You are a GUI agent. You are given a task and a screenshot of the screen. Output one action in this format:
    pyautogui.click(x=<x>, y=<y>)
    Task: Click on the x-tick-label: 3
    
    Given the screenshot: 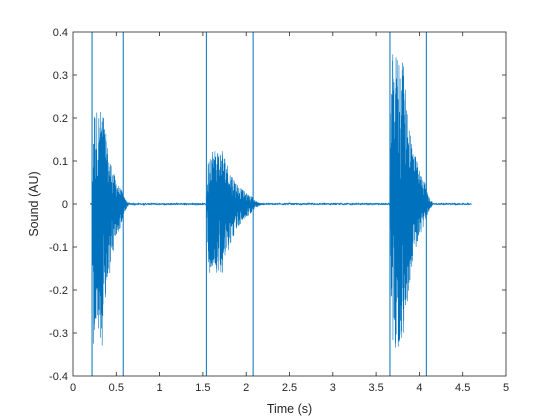 What is the action you would take?
    pyautogui.click(x=333, y=388)
    